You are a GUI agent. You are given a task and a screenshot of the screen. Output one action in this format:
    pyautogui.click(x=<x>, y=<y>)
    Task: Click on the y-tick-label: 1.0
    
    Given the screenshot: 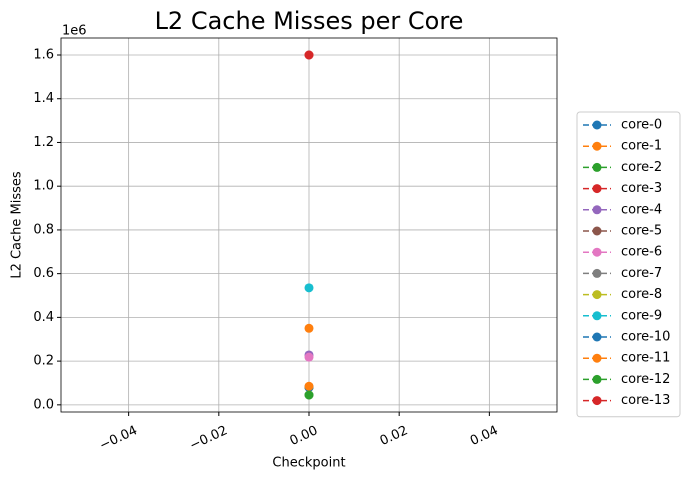 What is the action you would take?
    pyautogui.click(x=43, y=186)
    